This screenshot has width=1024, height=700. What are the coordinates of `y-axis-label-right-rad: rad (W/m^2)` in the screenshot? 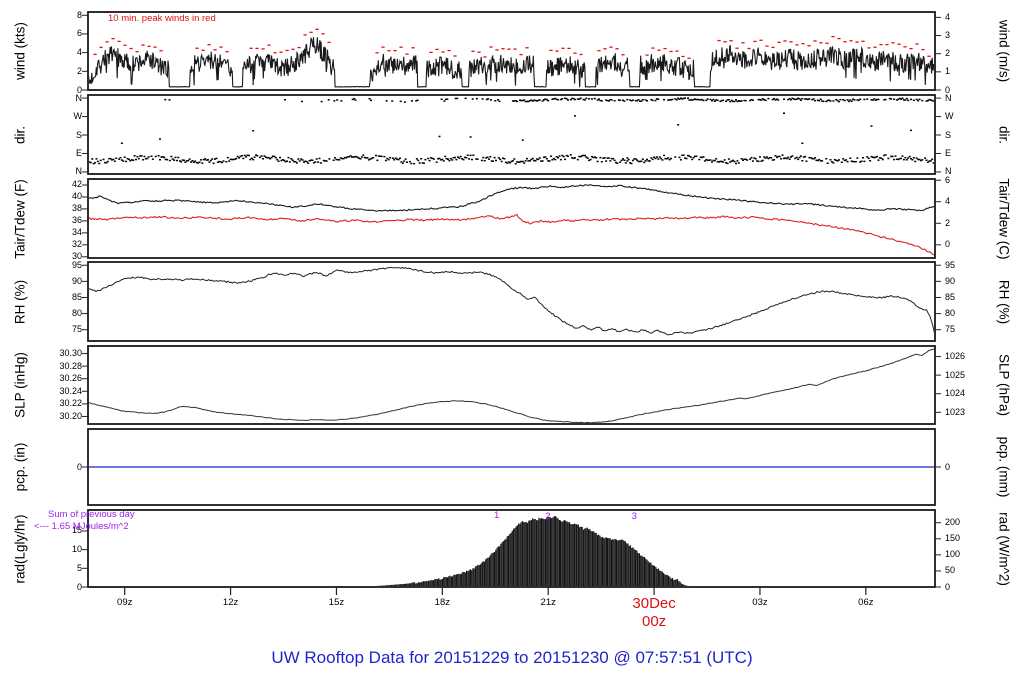 It's located at (1004, 548).